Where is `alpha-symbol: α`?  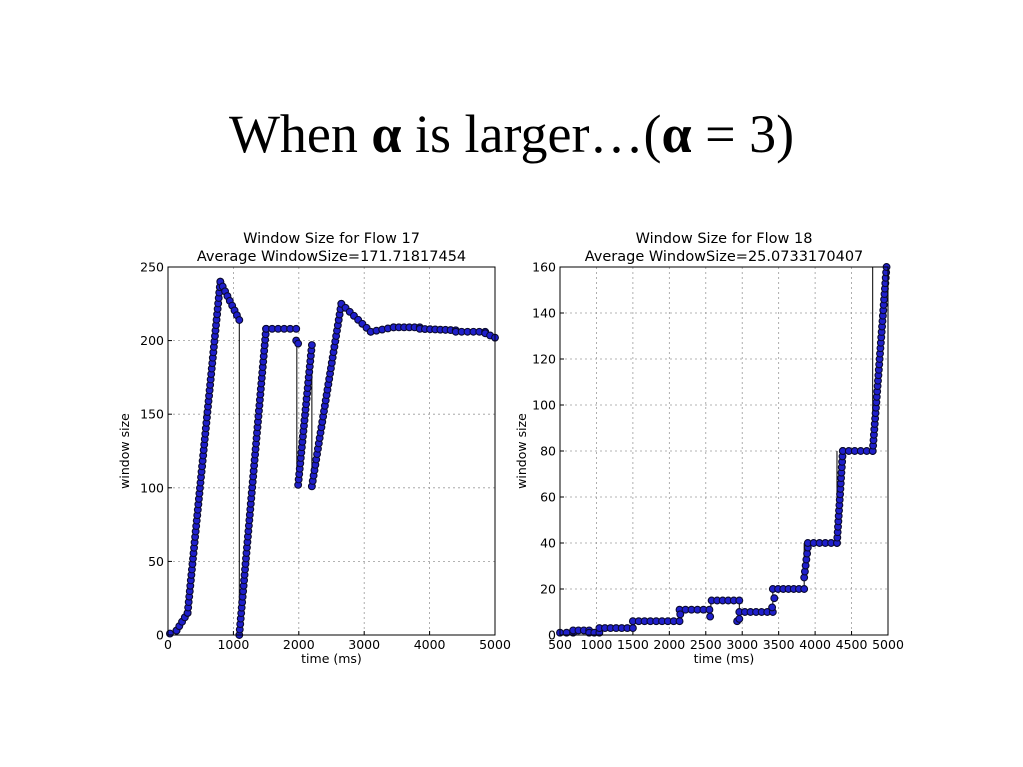
alpha-symbol: α is located at coordinates (386, 134).